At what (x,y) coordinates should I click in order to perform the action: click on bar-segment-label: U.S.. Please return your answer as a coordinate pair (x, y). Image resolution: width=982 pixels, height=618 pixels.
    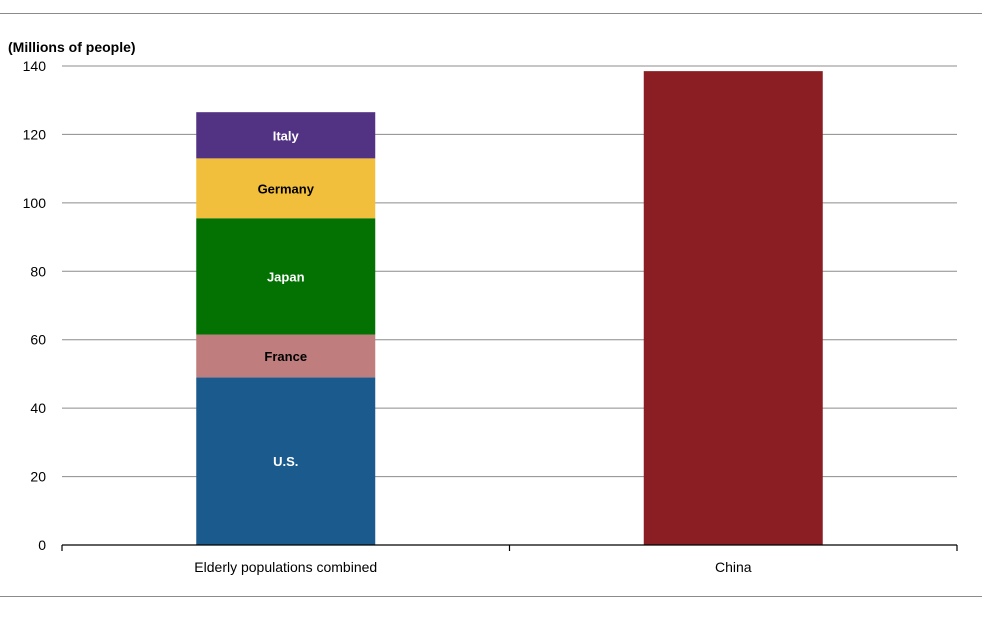
    Looking at the image, I should click on (285, 461).